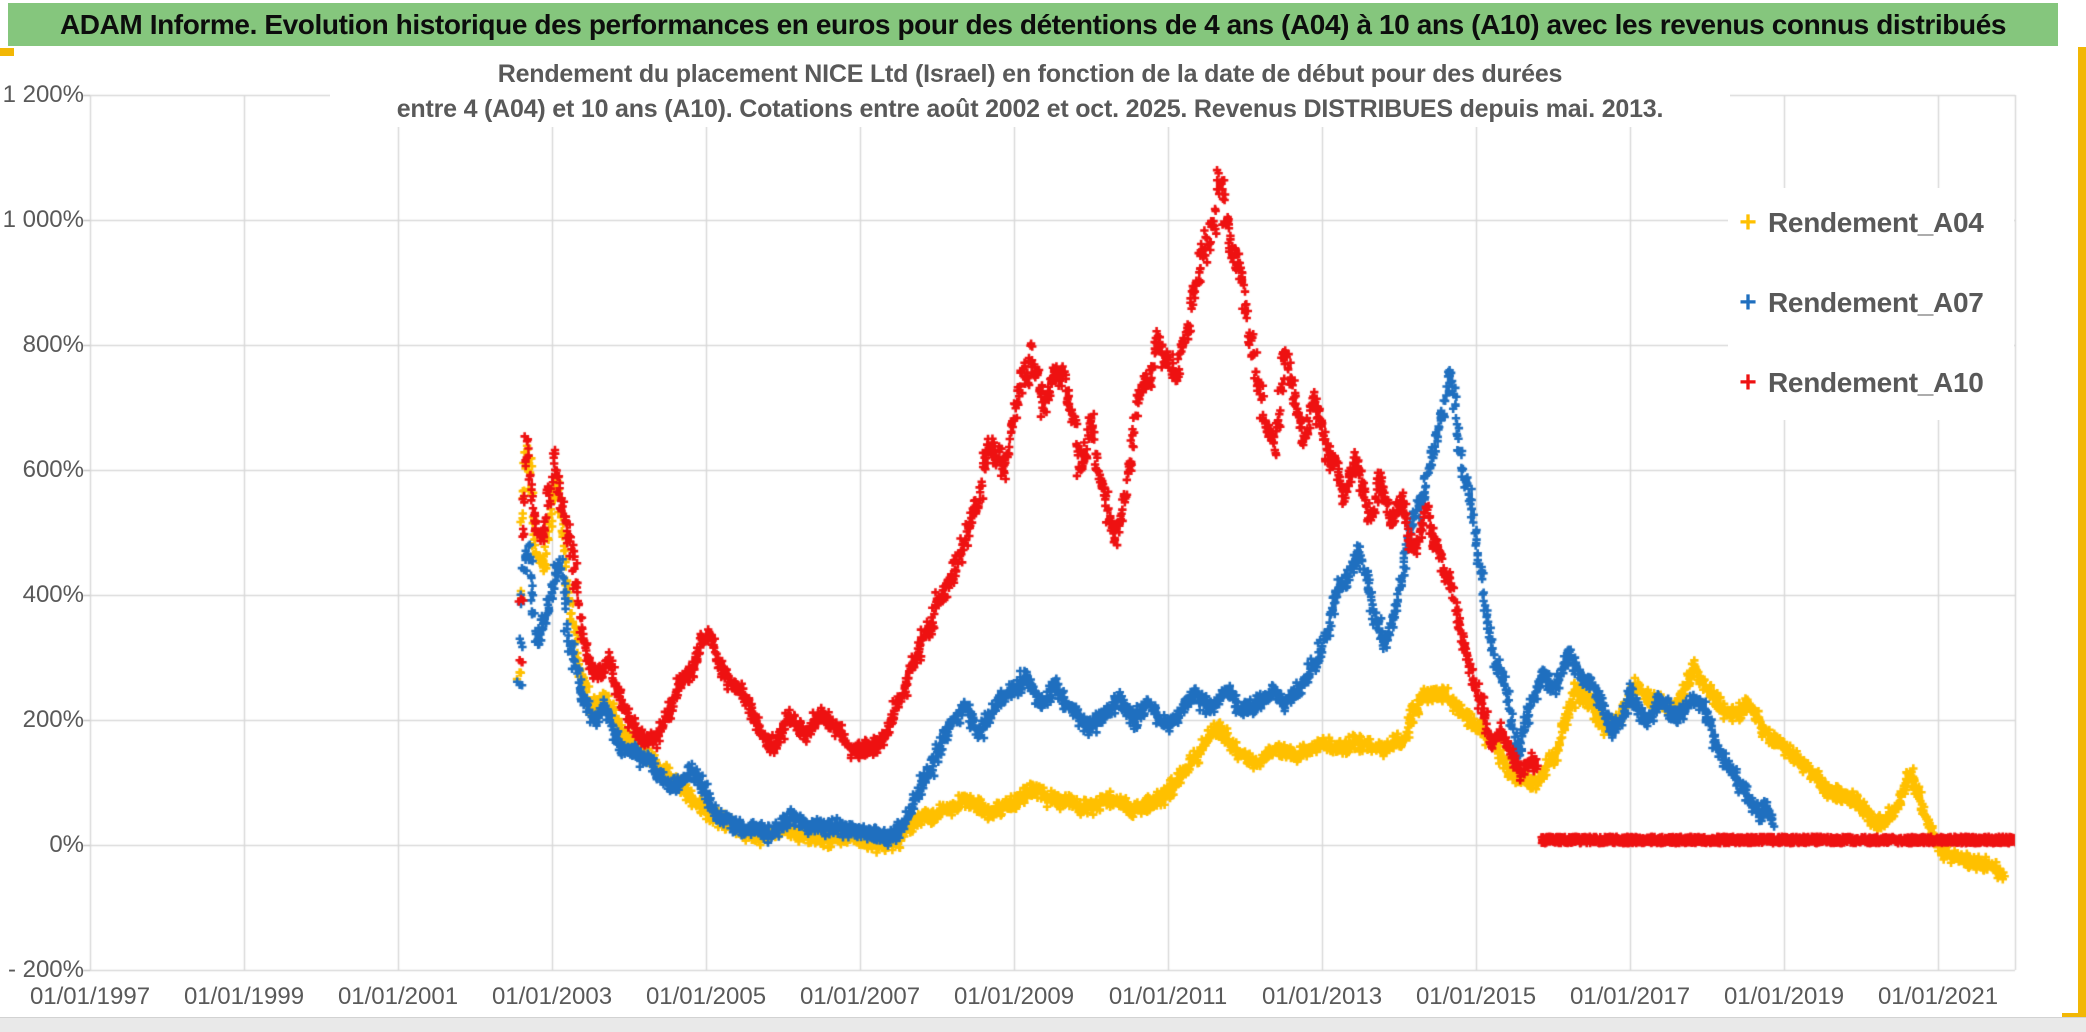  Describe the element at coordinates (860, 996) in the screenshot. I see `x-axis-label: 01/01/2007` at that location.